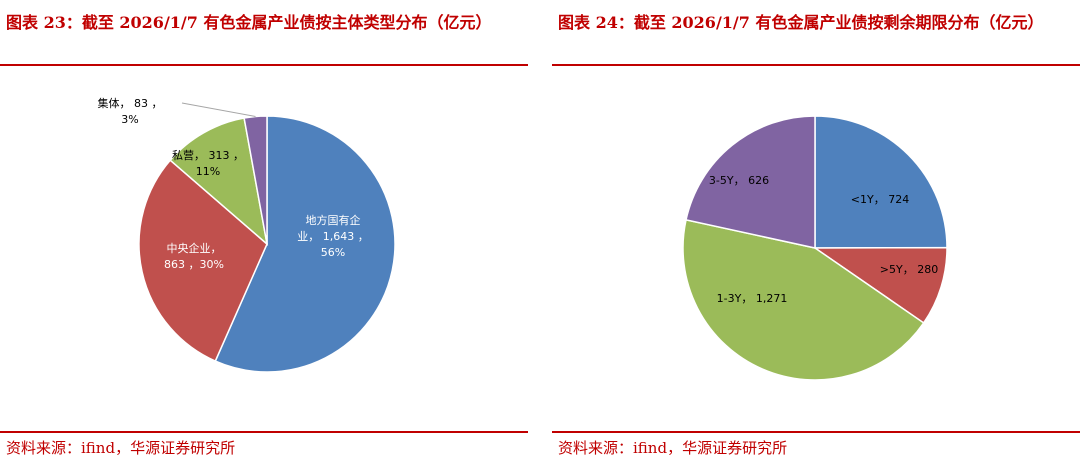 This screenshot has width=1080, height=467. I want to click on pie-chart-right: <1Y， 724 >5Y， 280 1-3Y， 1,271 3-5Y， 626, so click(815, 248).